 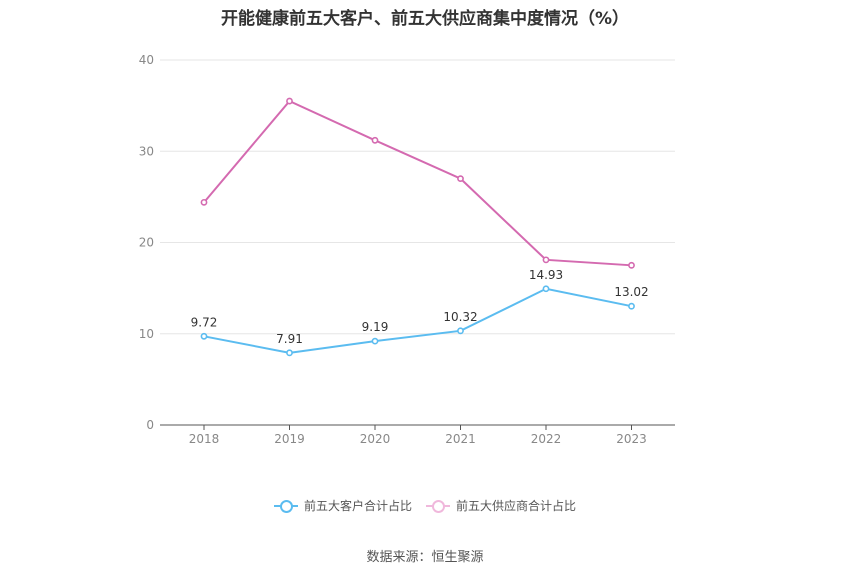 I want to click on x-tick-label-2019: 2019, so click(x=289, y=439).